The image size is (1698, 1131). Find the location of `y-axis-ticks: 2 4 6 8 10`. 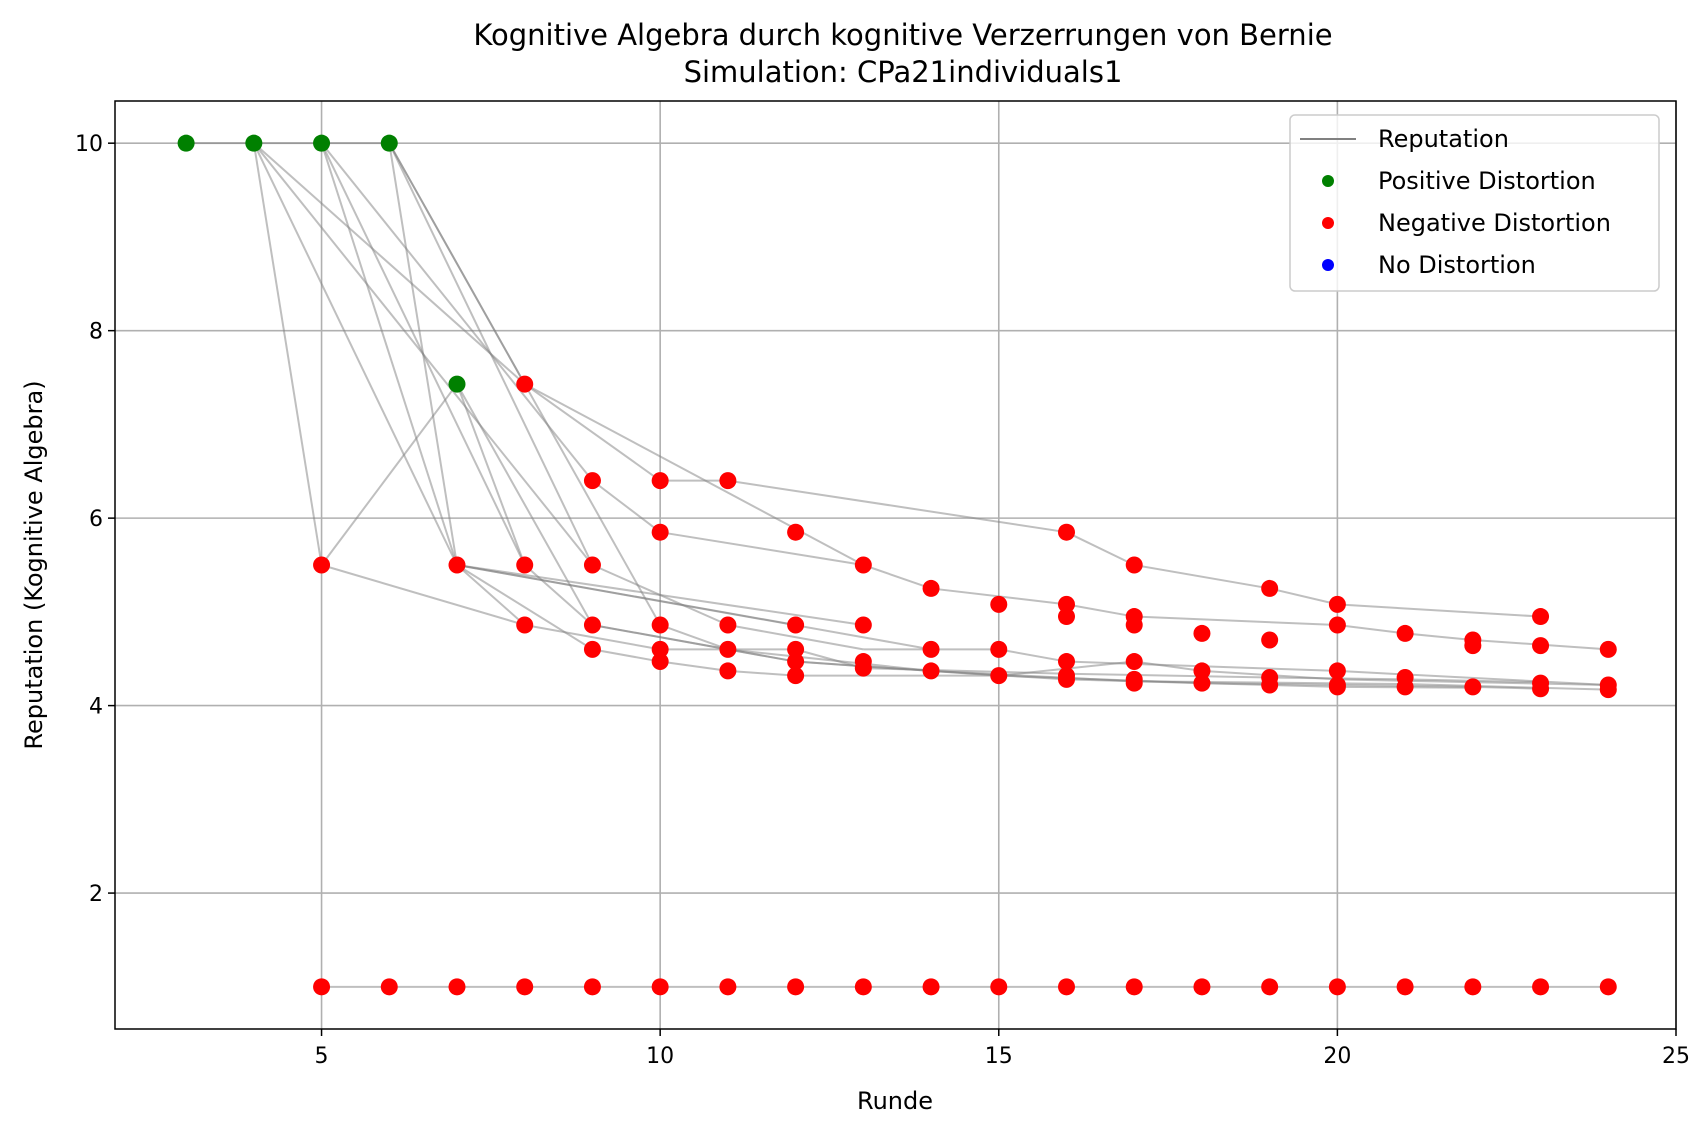

y-axis-ticks: 2 4 6 8 10 is located at coordinates (95, 519).